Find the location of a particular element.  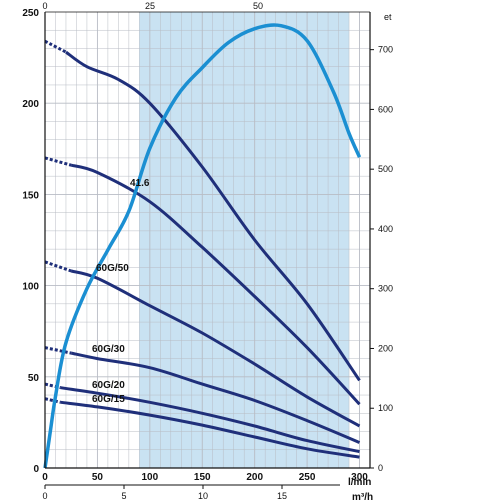

y-tick-label: 200 is located at coordinates (30, 104).